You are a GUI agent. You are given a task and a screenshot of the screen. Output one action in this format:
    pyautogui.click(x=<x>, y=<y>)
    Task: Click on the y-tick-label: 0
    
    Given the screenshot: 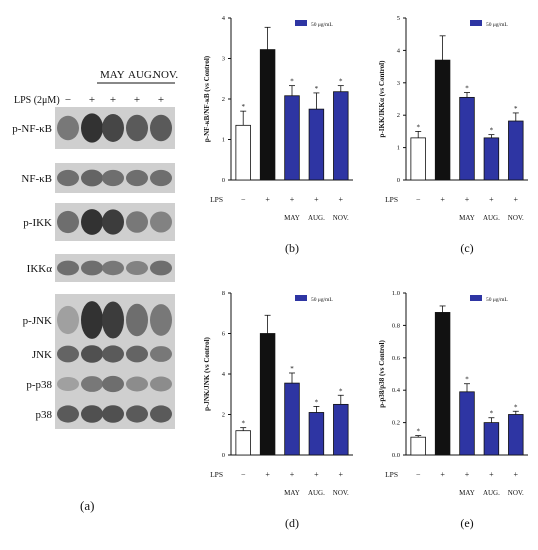 What is the action you would take?
    pyautogui.click(x=223, y=180)
    